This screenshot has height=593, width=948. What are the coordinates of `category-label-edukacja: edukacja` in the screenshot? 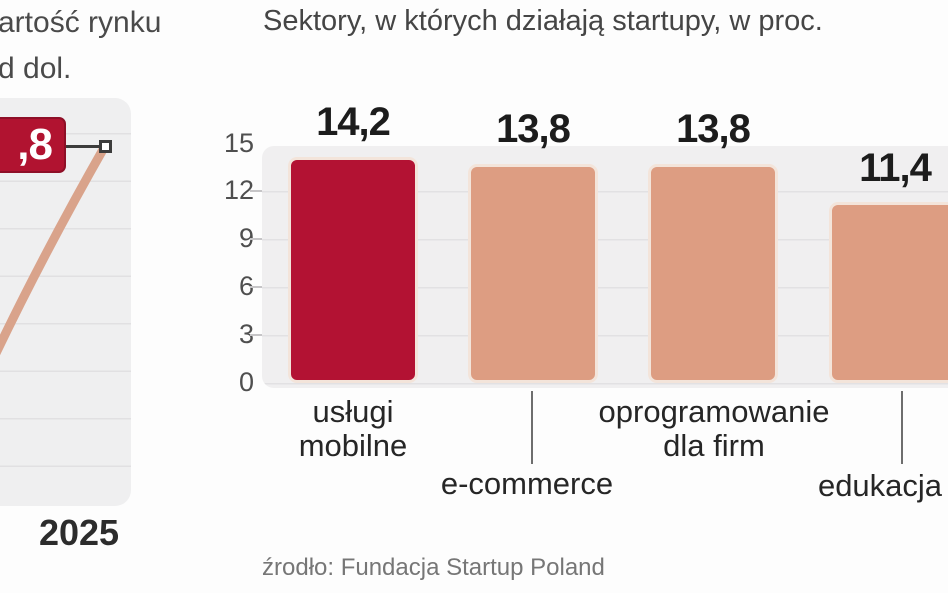 It's located at (880, 485).